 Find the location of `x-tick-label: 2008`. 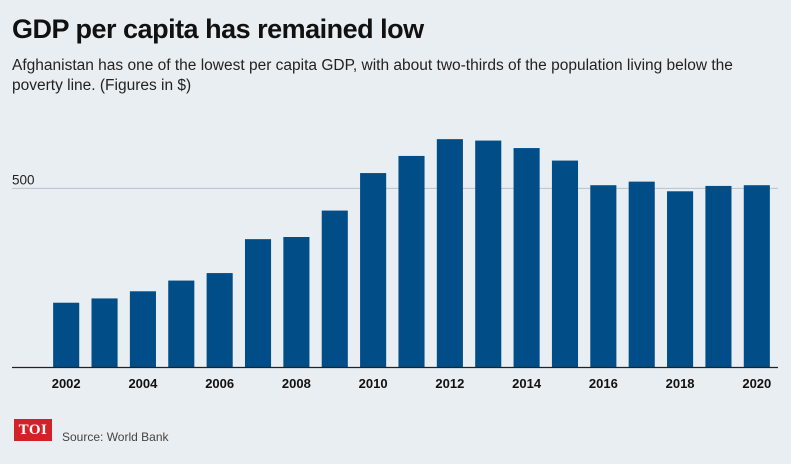

x-tick-label: 2008 is located at coordinates (296, 383).